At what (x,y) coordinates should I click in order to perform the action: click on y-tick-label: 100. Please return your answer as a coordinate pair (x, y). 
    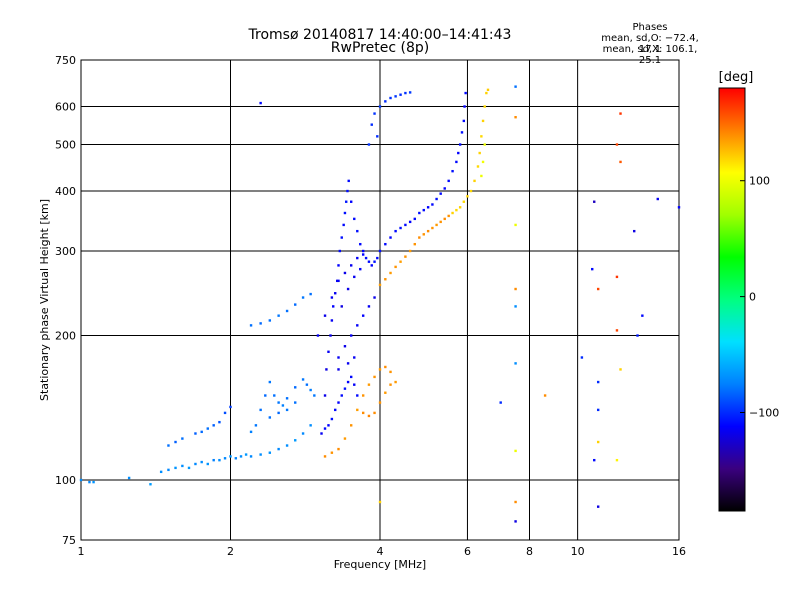
    Looking at the image, I should click on (65, 480).